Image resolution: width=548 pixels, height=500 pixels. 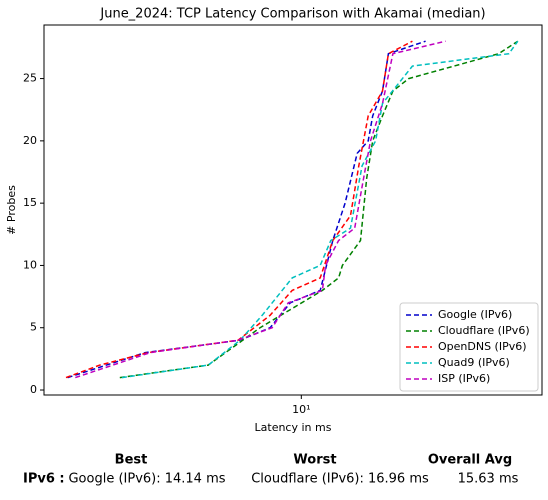 What do you see at coordinates (475, 314) in the screenshot?
I see `legend-label: Google (IPv6)` at bounding box center [475, 314].